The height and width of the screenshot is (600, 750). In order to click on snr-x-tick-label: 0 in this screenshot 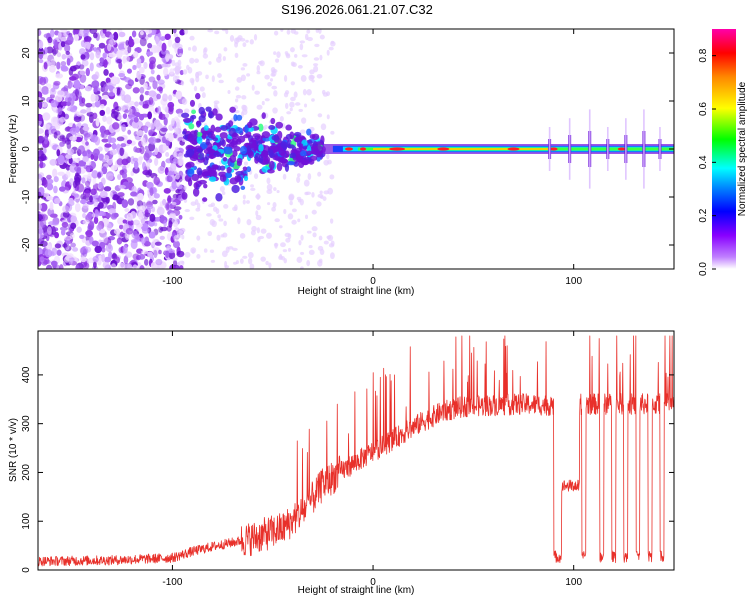, I will do `click(373, 582)`.